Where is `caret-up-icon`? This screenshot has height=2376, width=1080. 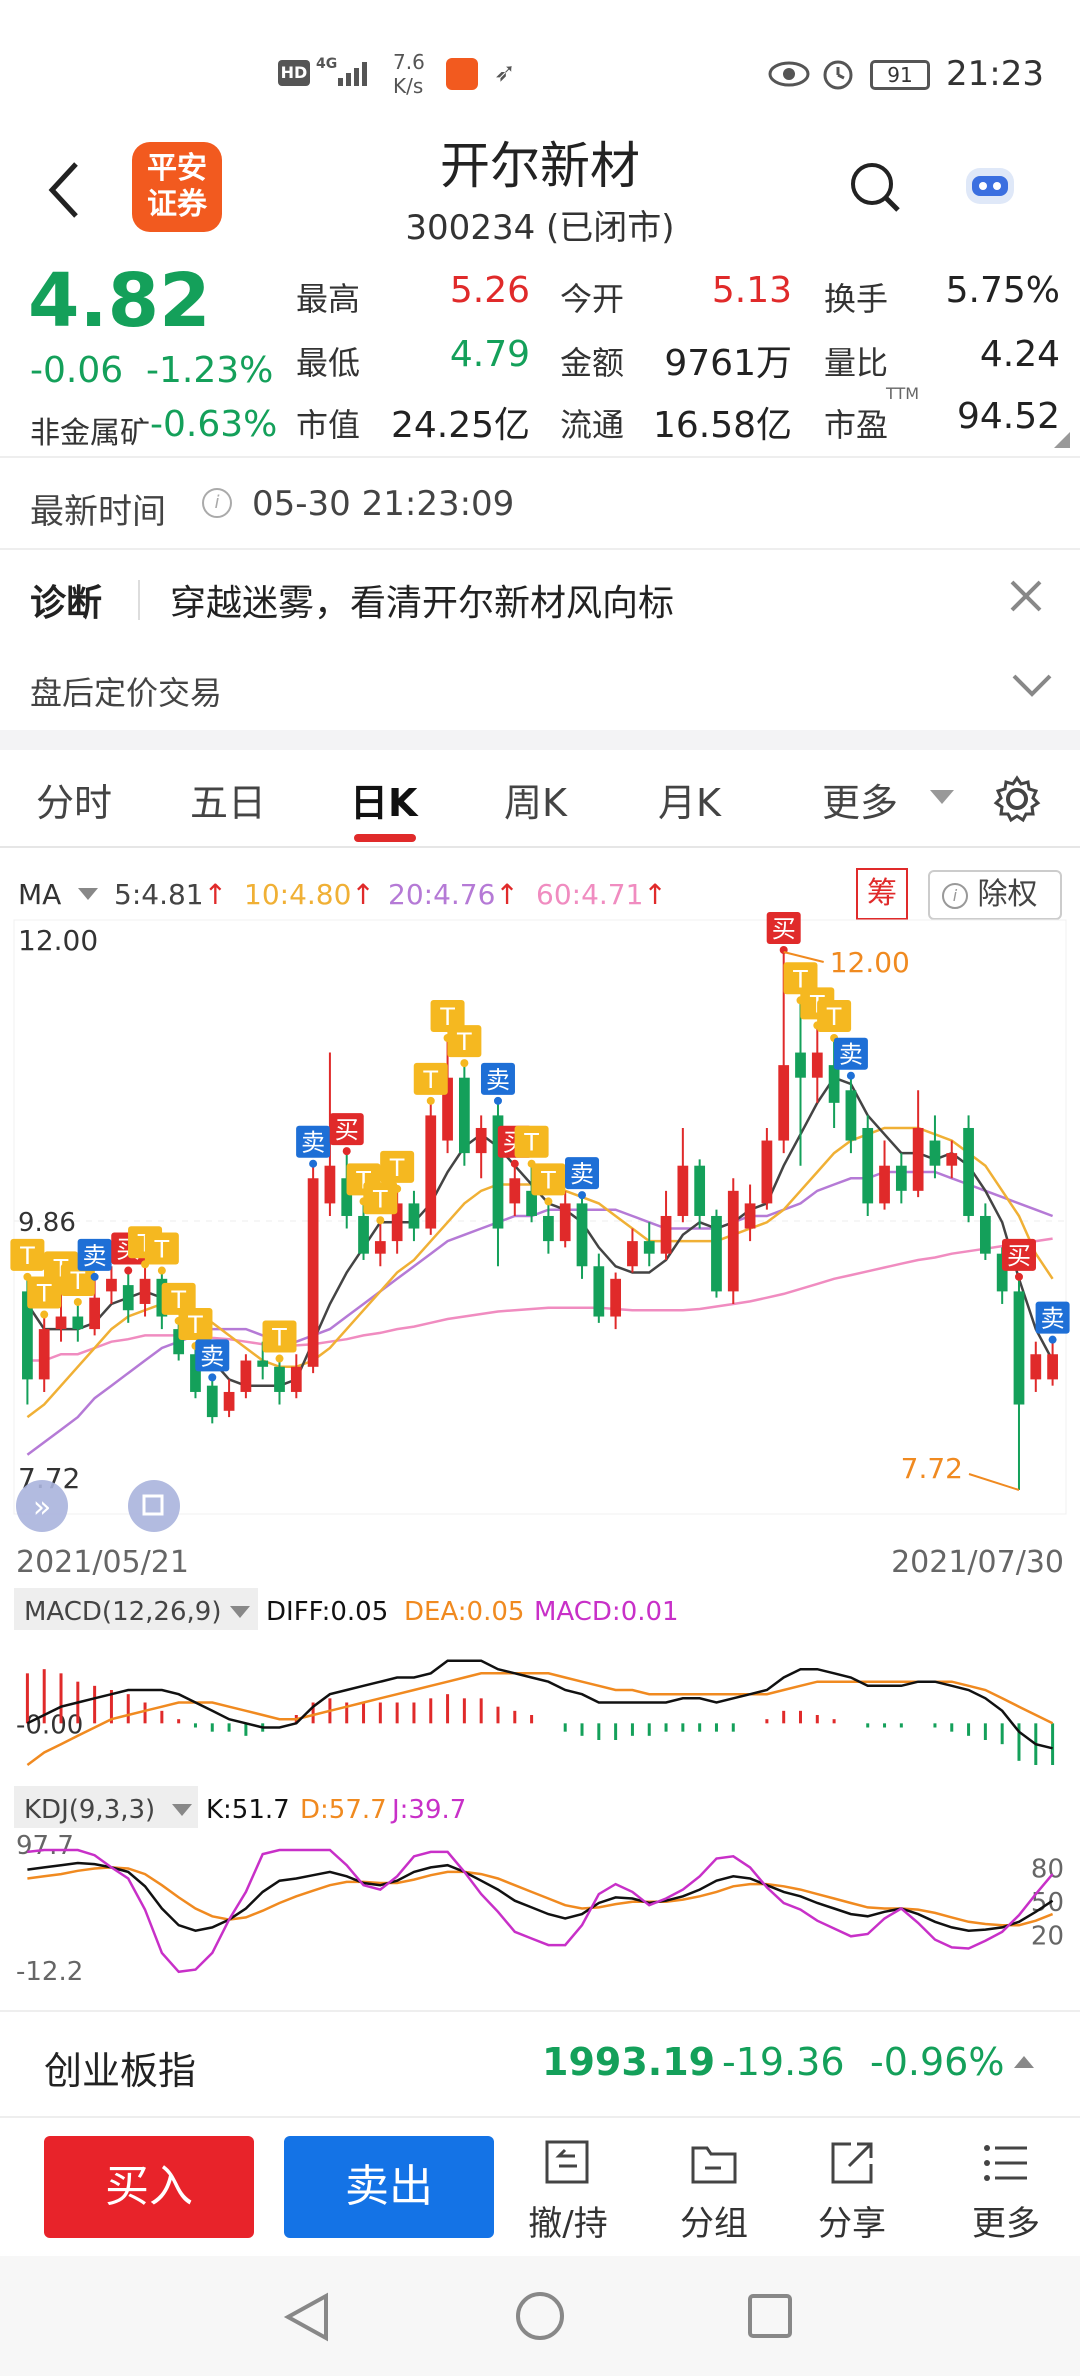
caret-up-icon is located at coordinates (1024, 2062).